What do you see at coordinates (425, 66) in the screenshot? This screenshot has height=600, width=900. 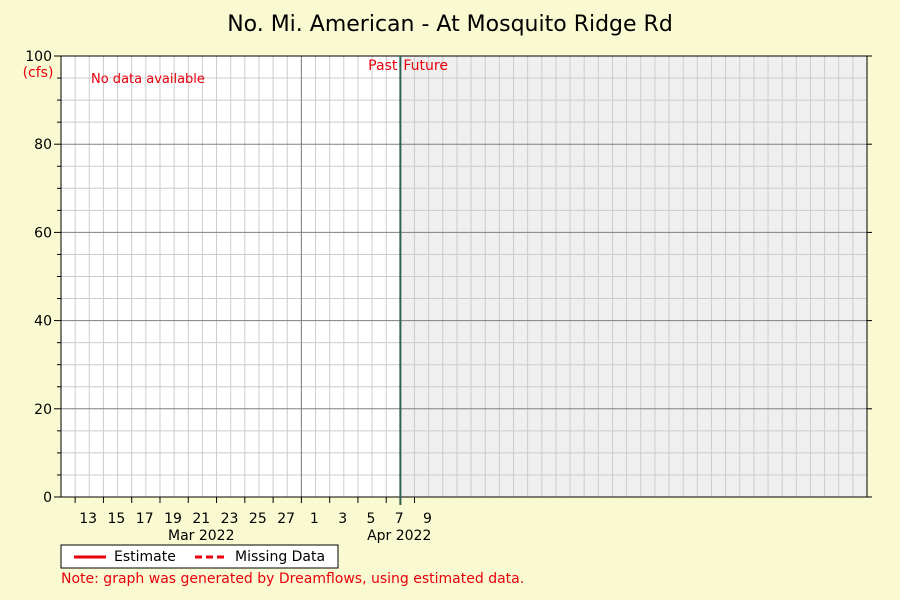 I see `future-label: Future` at bounding box center [425, 66].